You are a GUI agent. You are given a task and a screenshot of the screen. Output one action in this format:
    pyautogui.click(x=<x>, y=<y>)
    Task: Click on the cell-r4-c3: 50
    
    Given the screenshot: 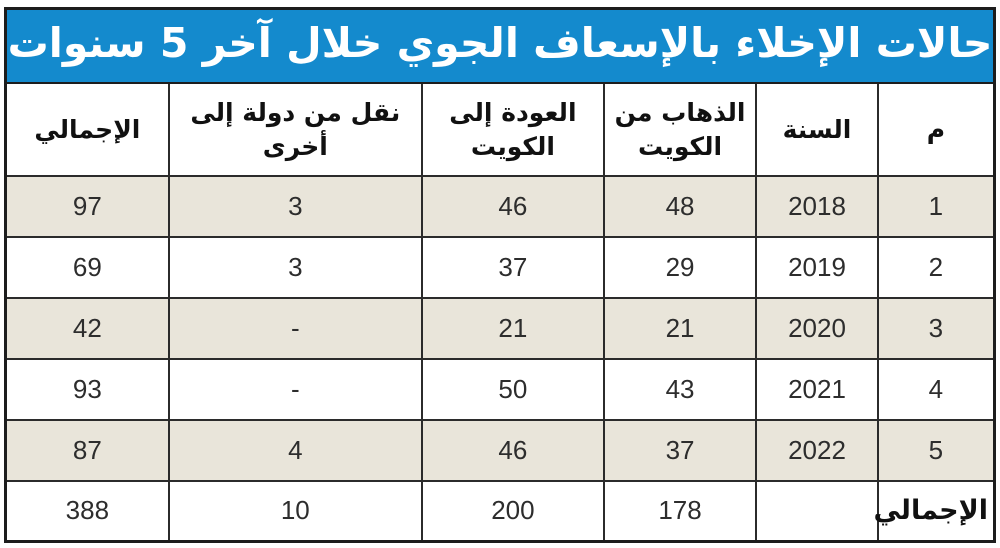 What is the action you would take?
    pyautogui.click(x=512, y=389)
    